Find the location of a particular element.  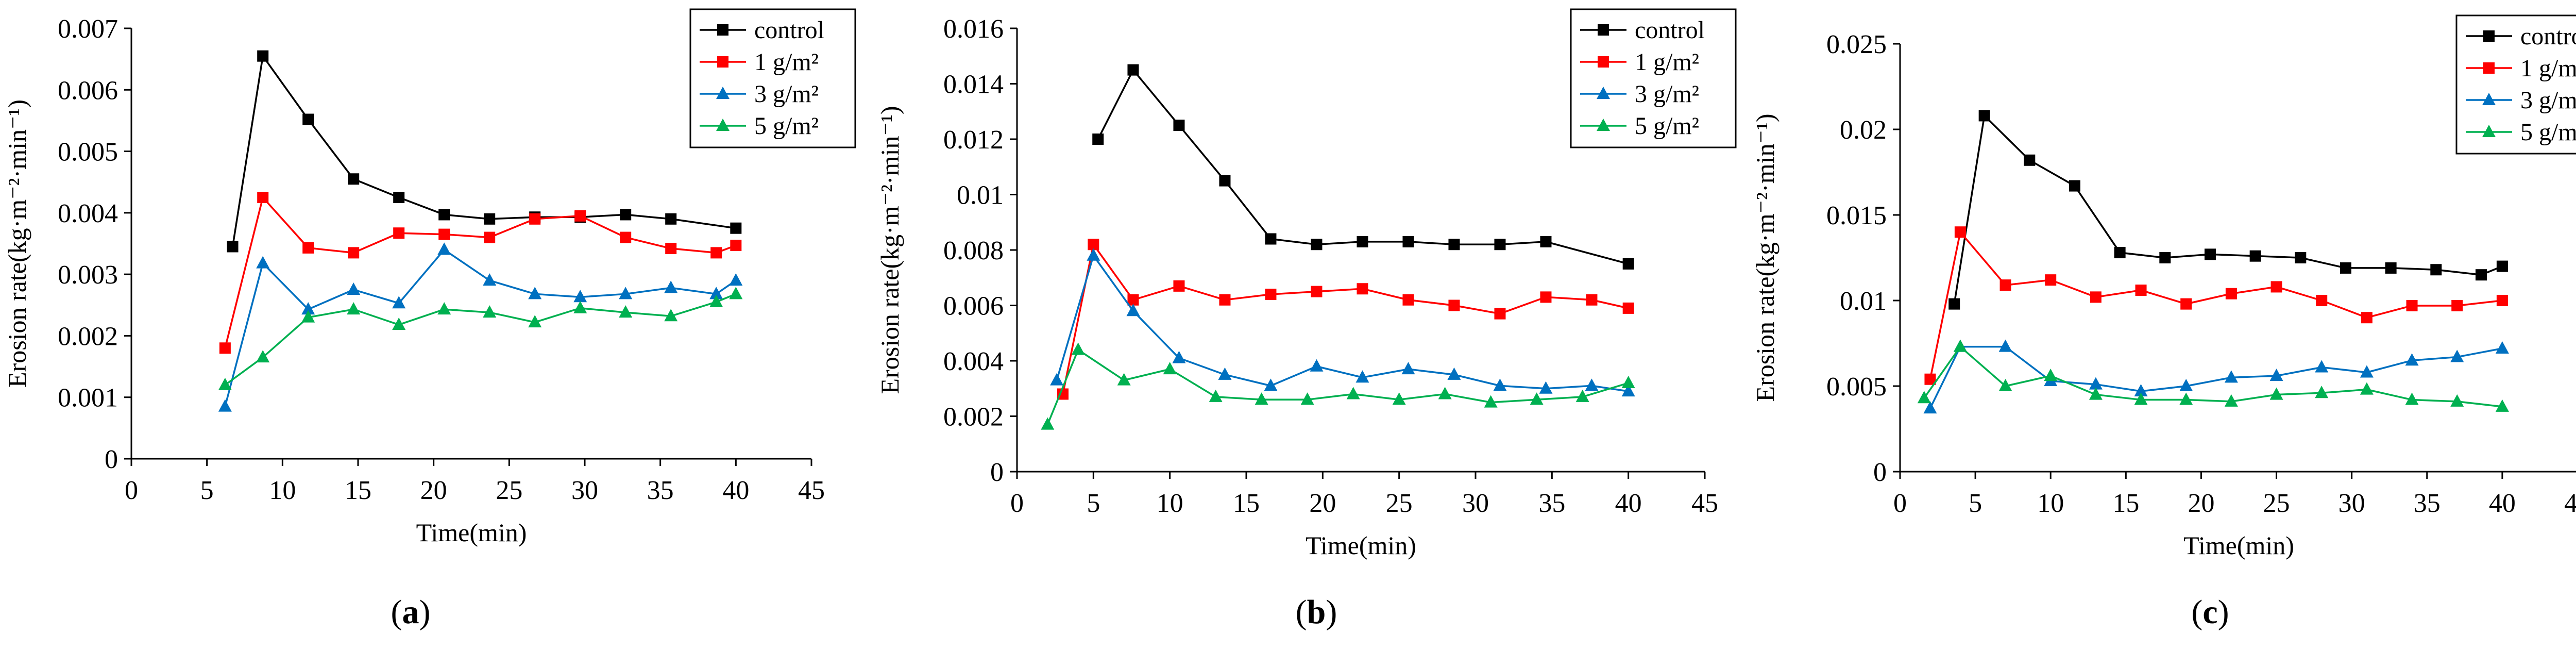

x-tick-label: 5 is located at coordinates (1975, 503).